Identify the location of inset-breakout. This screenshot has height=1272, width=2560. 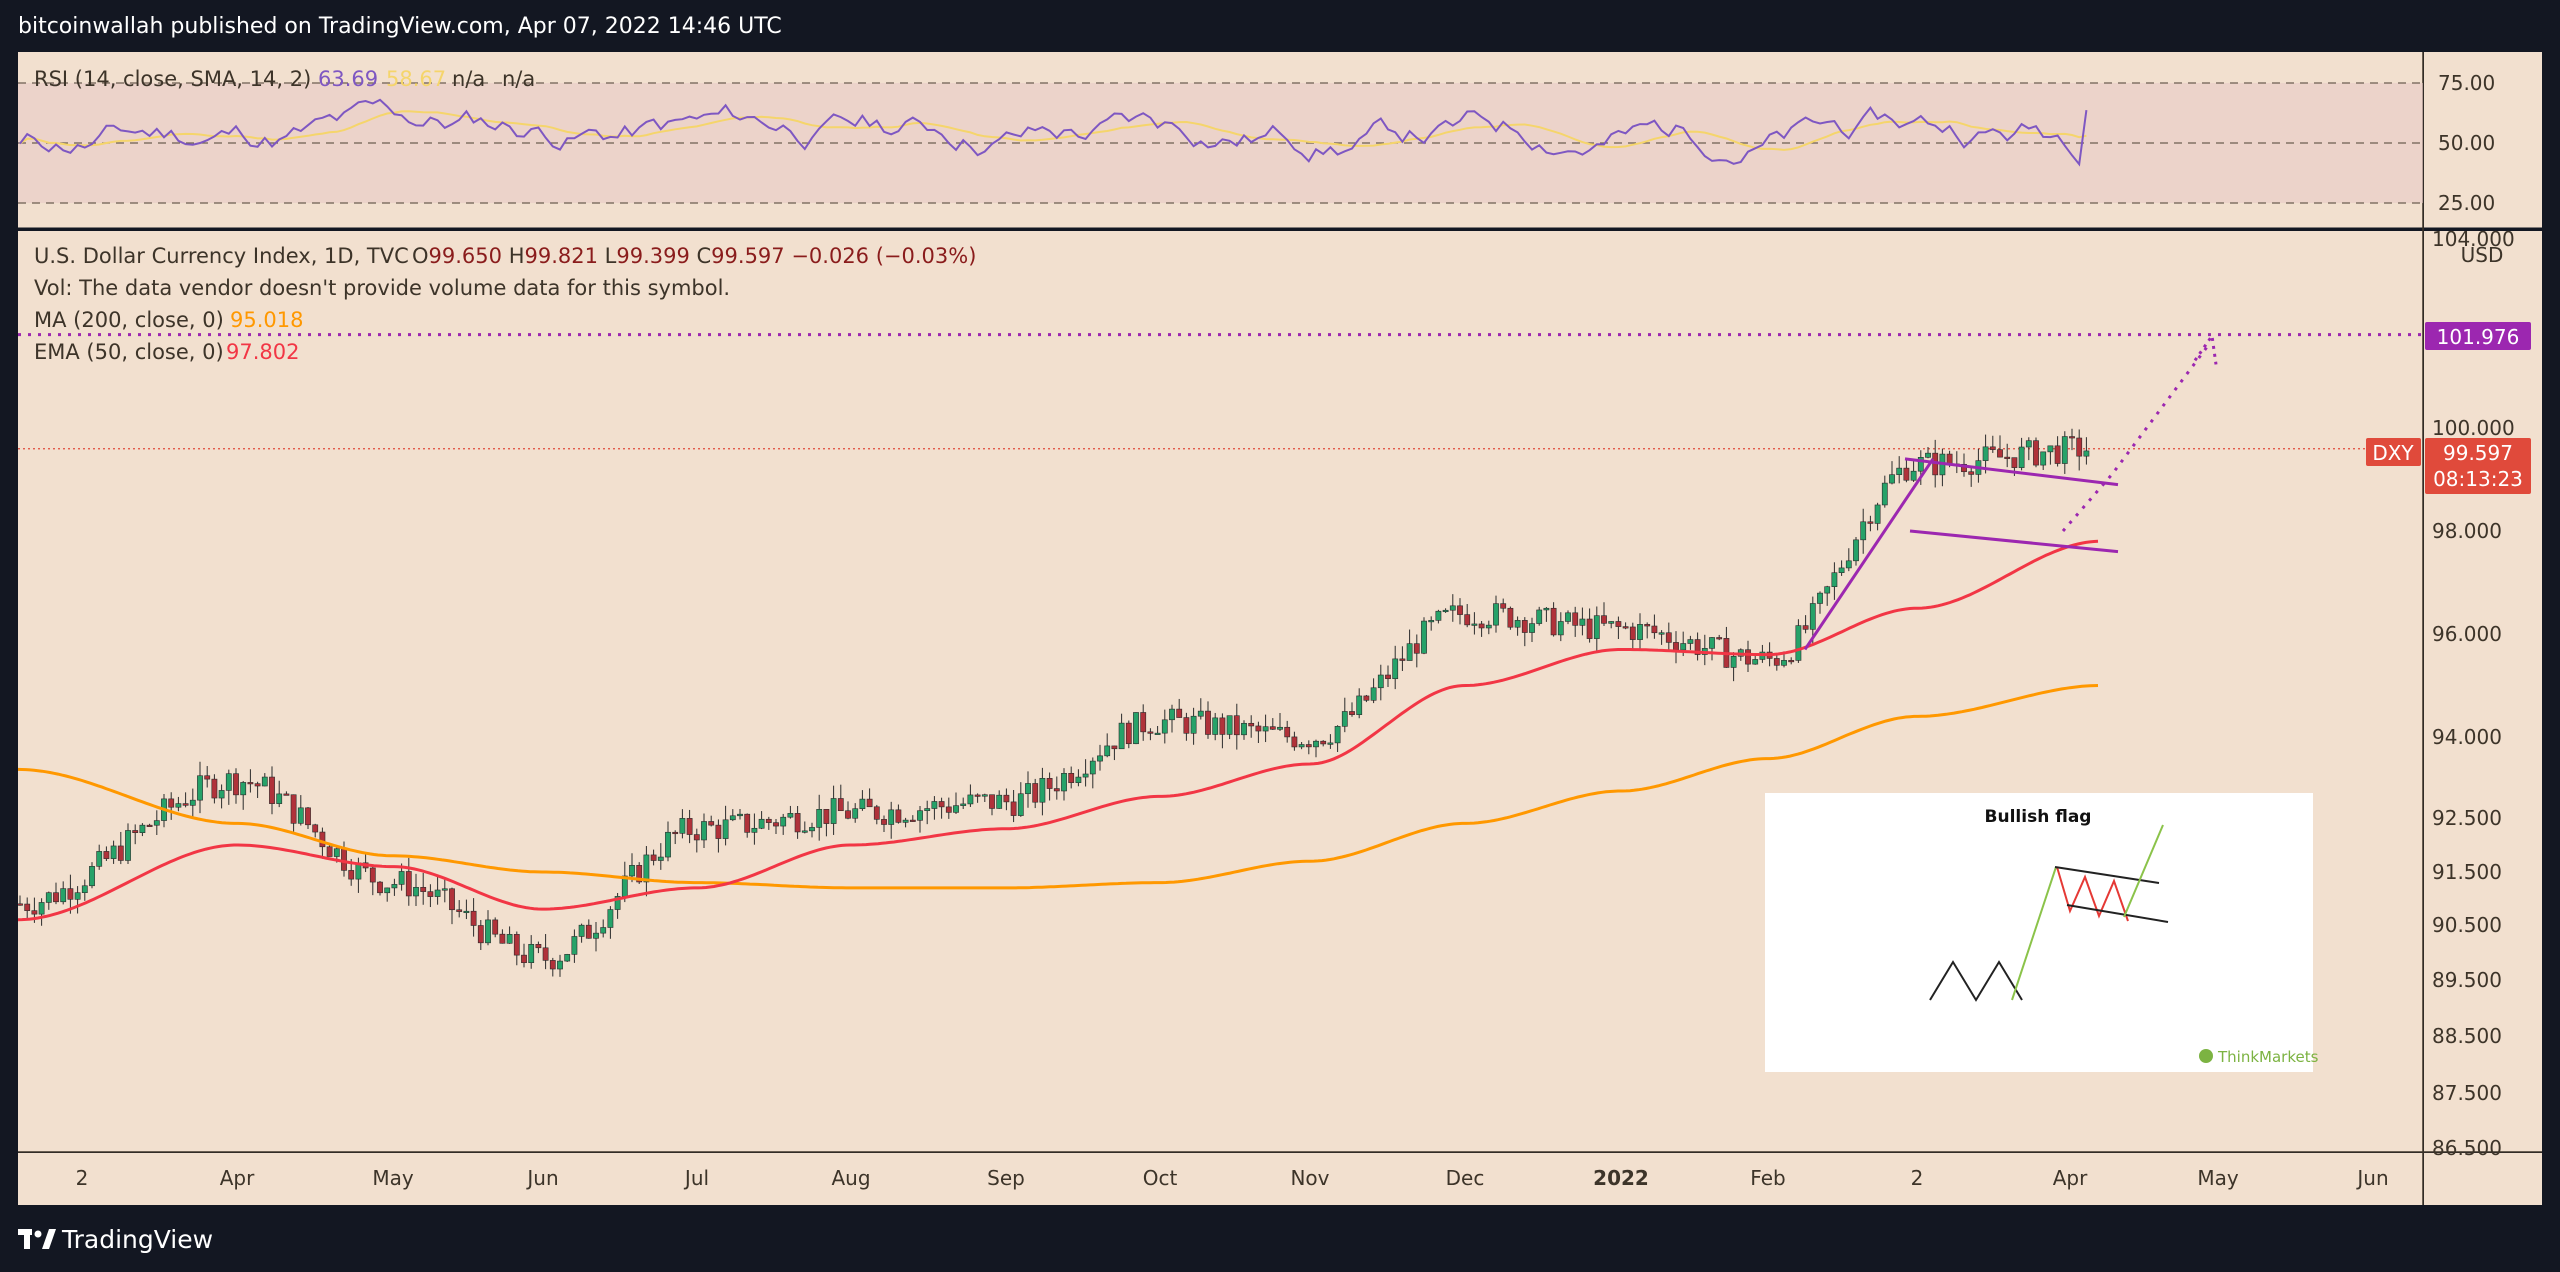
(2143, 871).